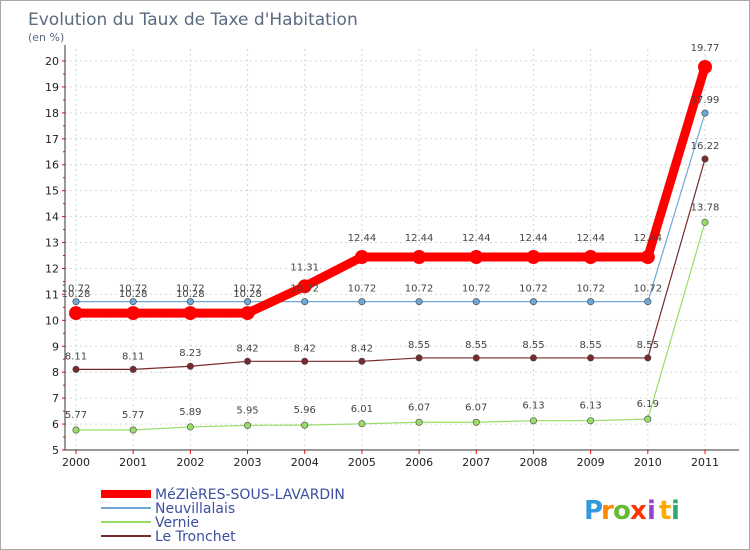 The height and width of the screenshot is (550, 750). Describe the element at coordinates (52, 139) in the screenshot. I see `y-tick-label: 17` at that location.